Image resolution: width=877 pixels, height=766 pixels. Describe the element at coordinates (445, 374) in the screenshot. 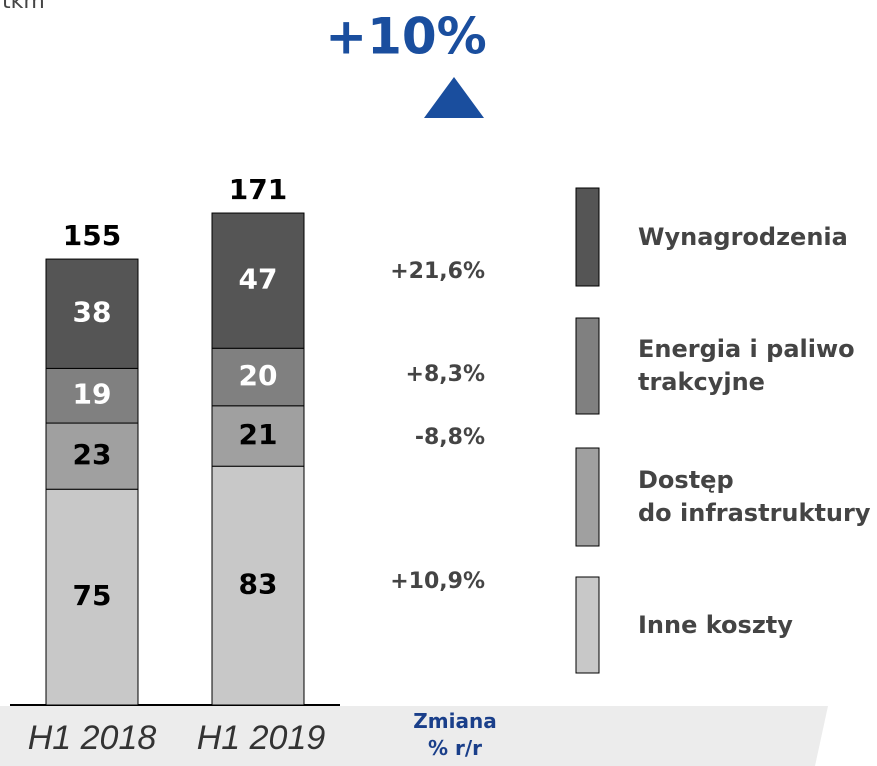

I see `change-label: +8,3%` at that location.